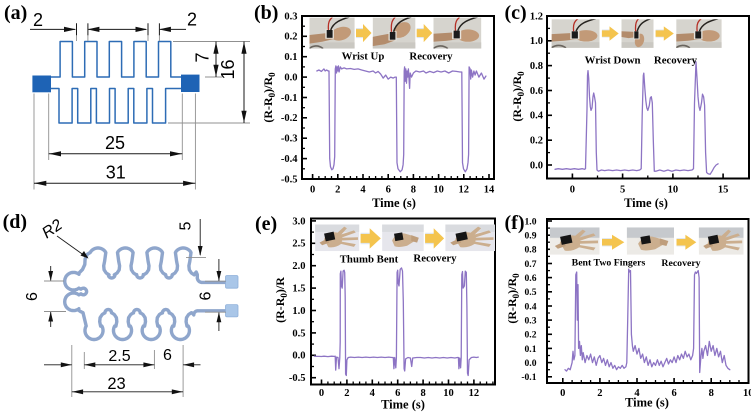 The height and width of the screenshot is (417, 751). What do you see at coordinates (363, 57) in the screenshot?
I see `svg-text: Wrist Up` at bounding box center [363, 57].